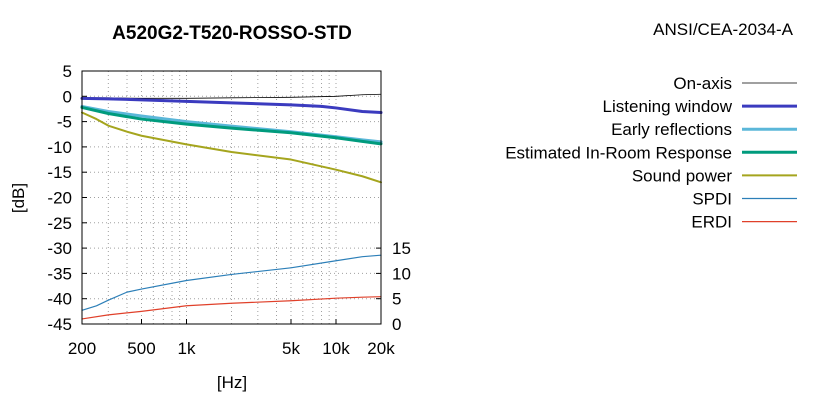  Describe the element at coordinates (59, 324) in the screenshot. I see `y-tick-label: -45` at that location.